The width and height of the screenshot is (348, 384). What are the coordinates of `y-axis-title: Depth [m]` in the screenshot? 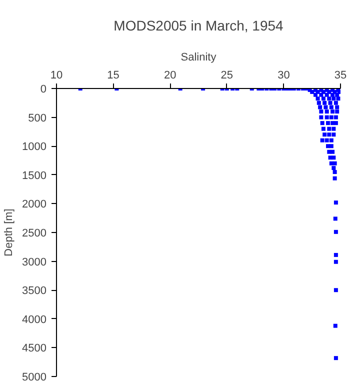 It's located at (9, 232).